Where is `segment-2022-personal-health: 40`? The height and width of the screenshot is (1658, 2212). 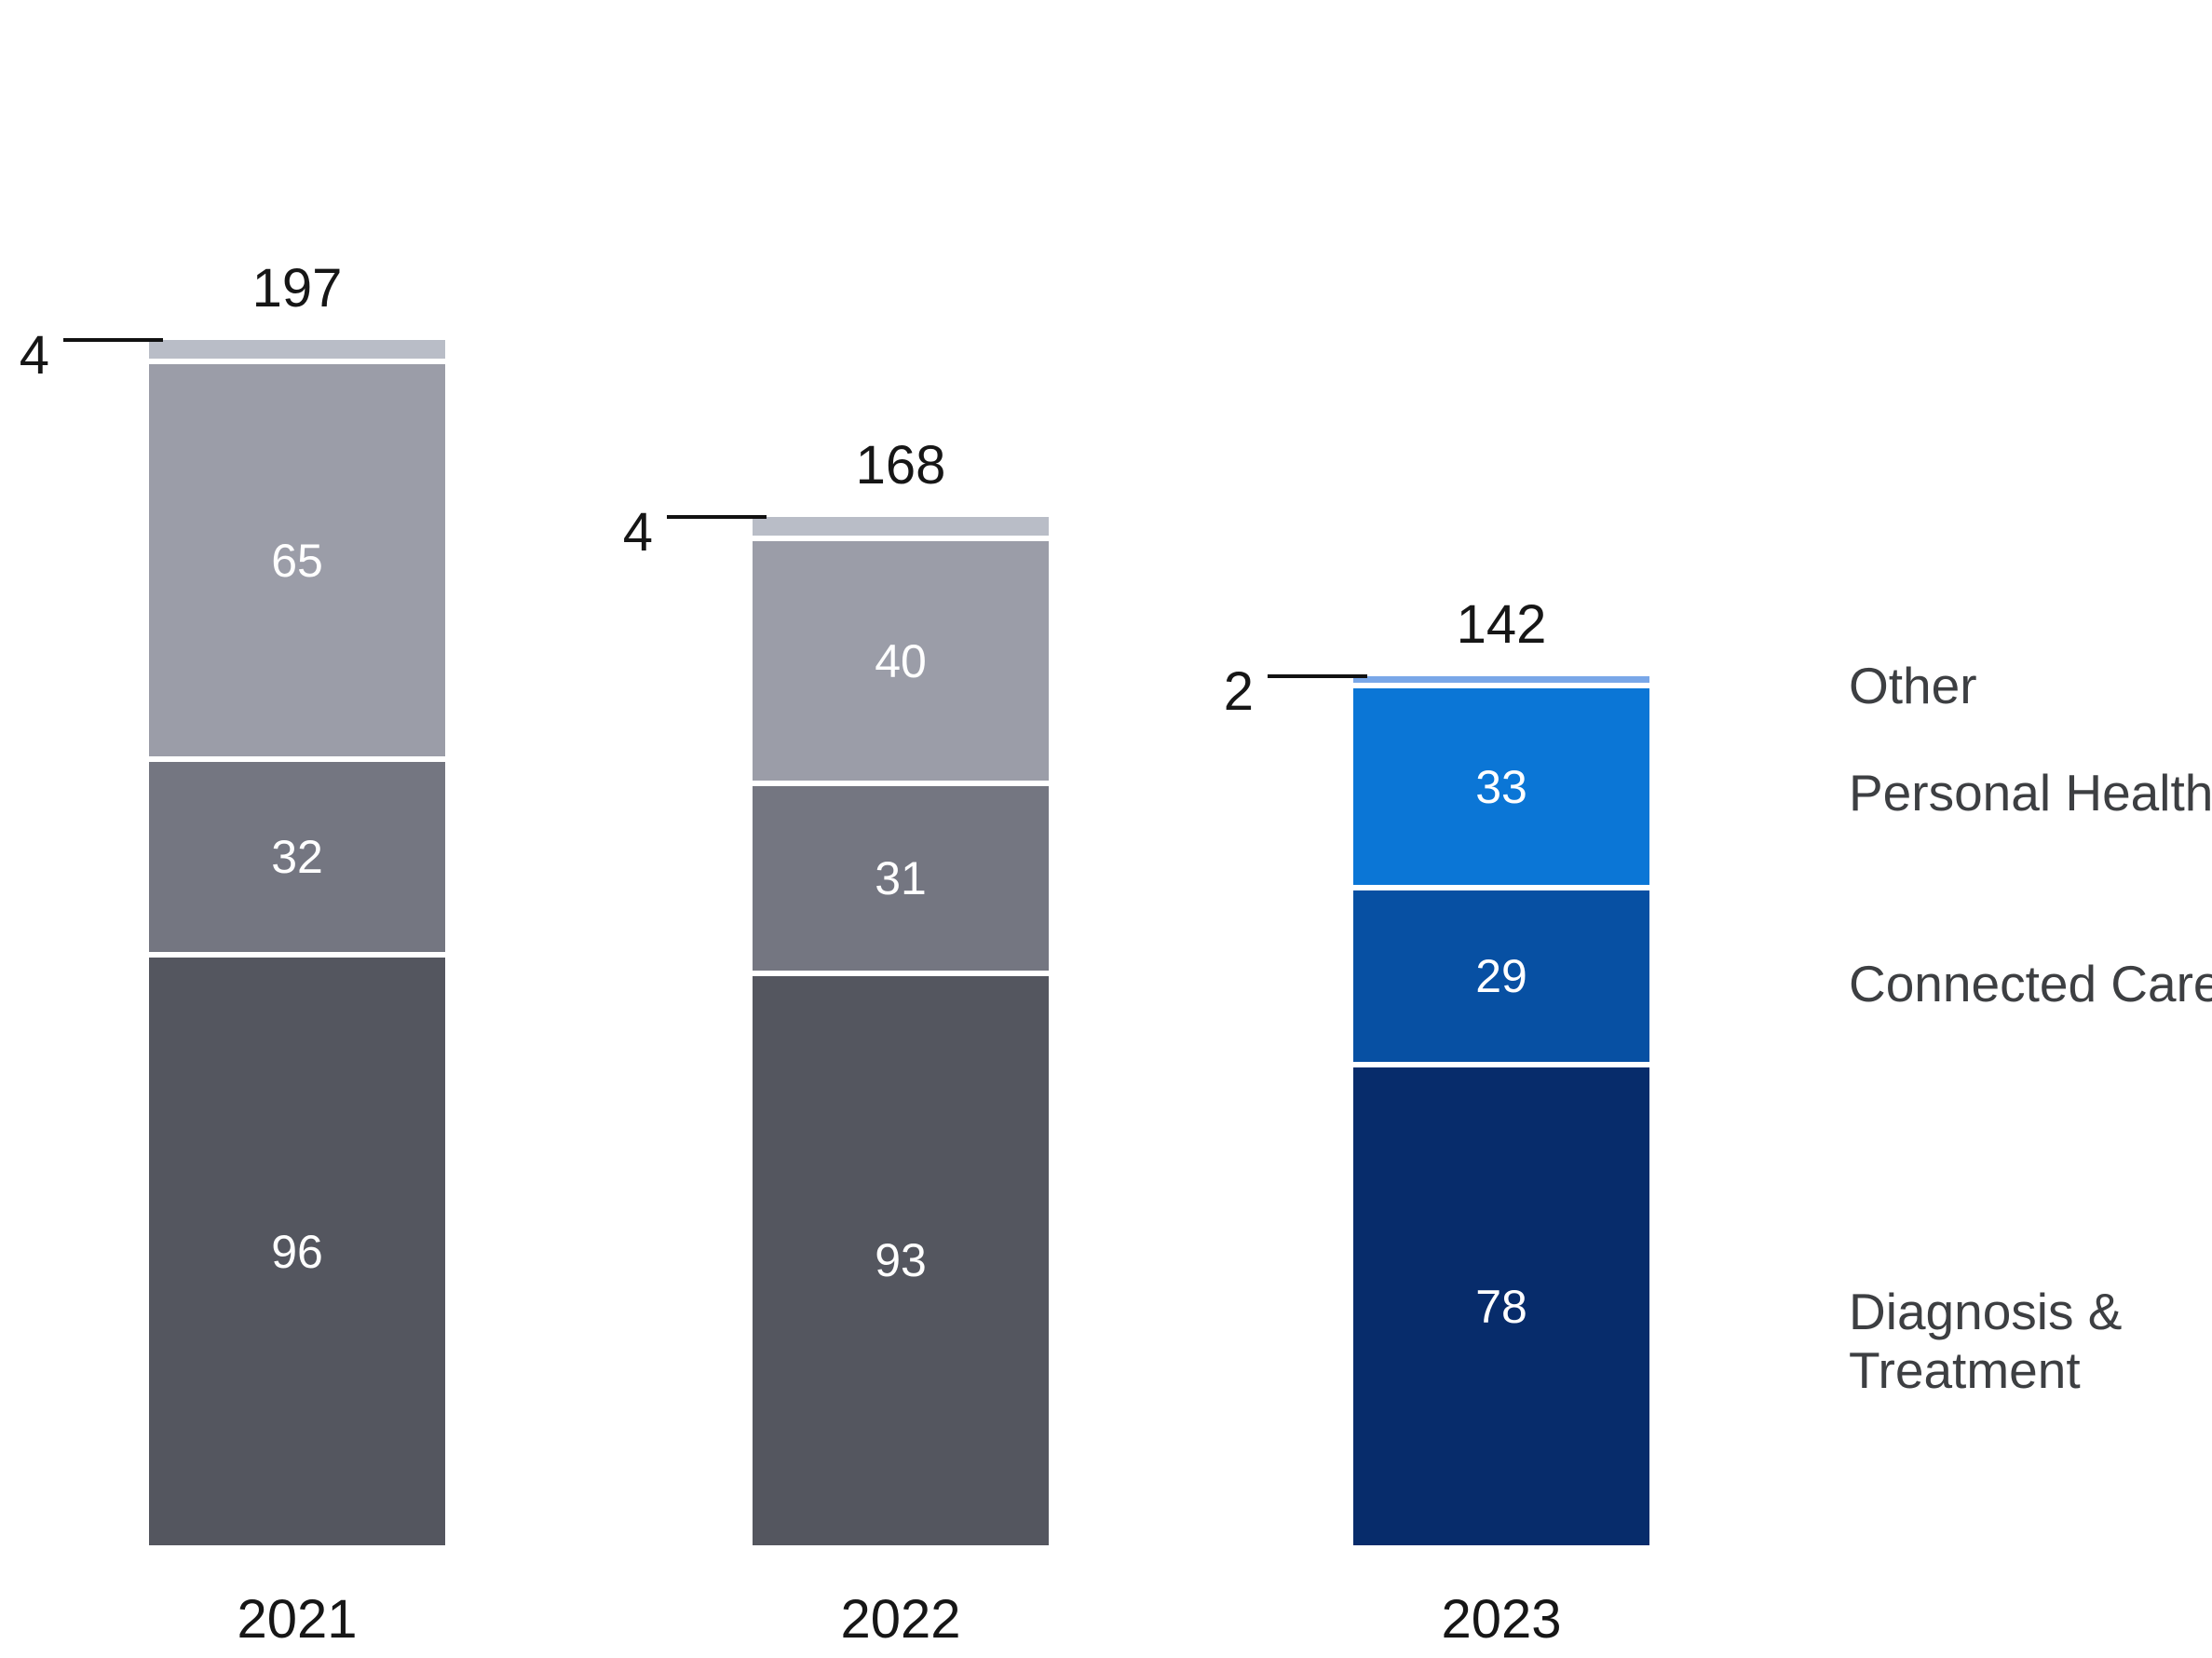 segment-2022-personal-health: 40 is located at coordinates (901, 664).